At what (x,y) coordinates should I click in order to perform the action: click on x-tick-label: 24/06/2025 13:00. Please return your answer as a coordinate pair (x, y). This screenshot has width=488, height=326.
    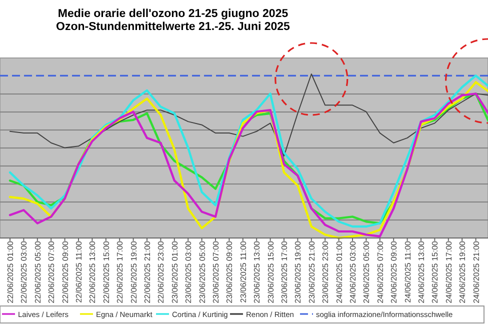
    Looking at the image, I should click on (421, 272).